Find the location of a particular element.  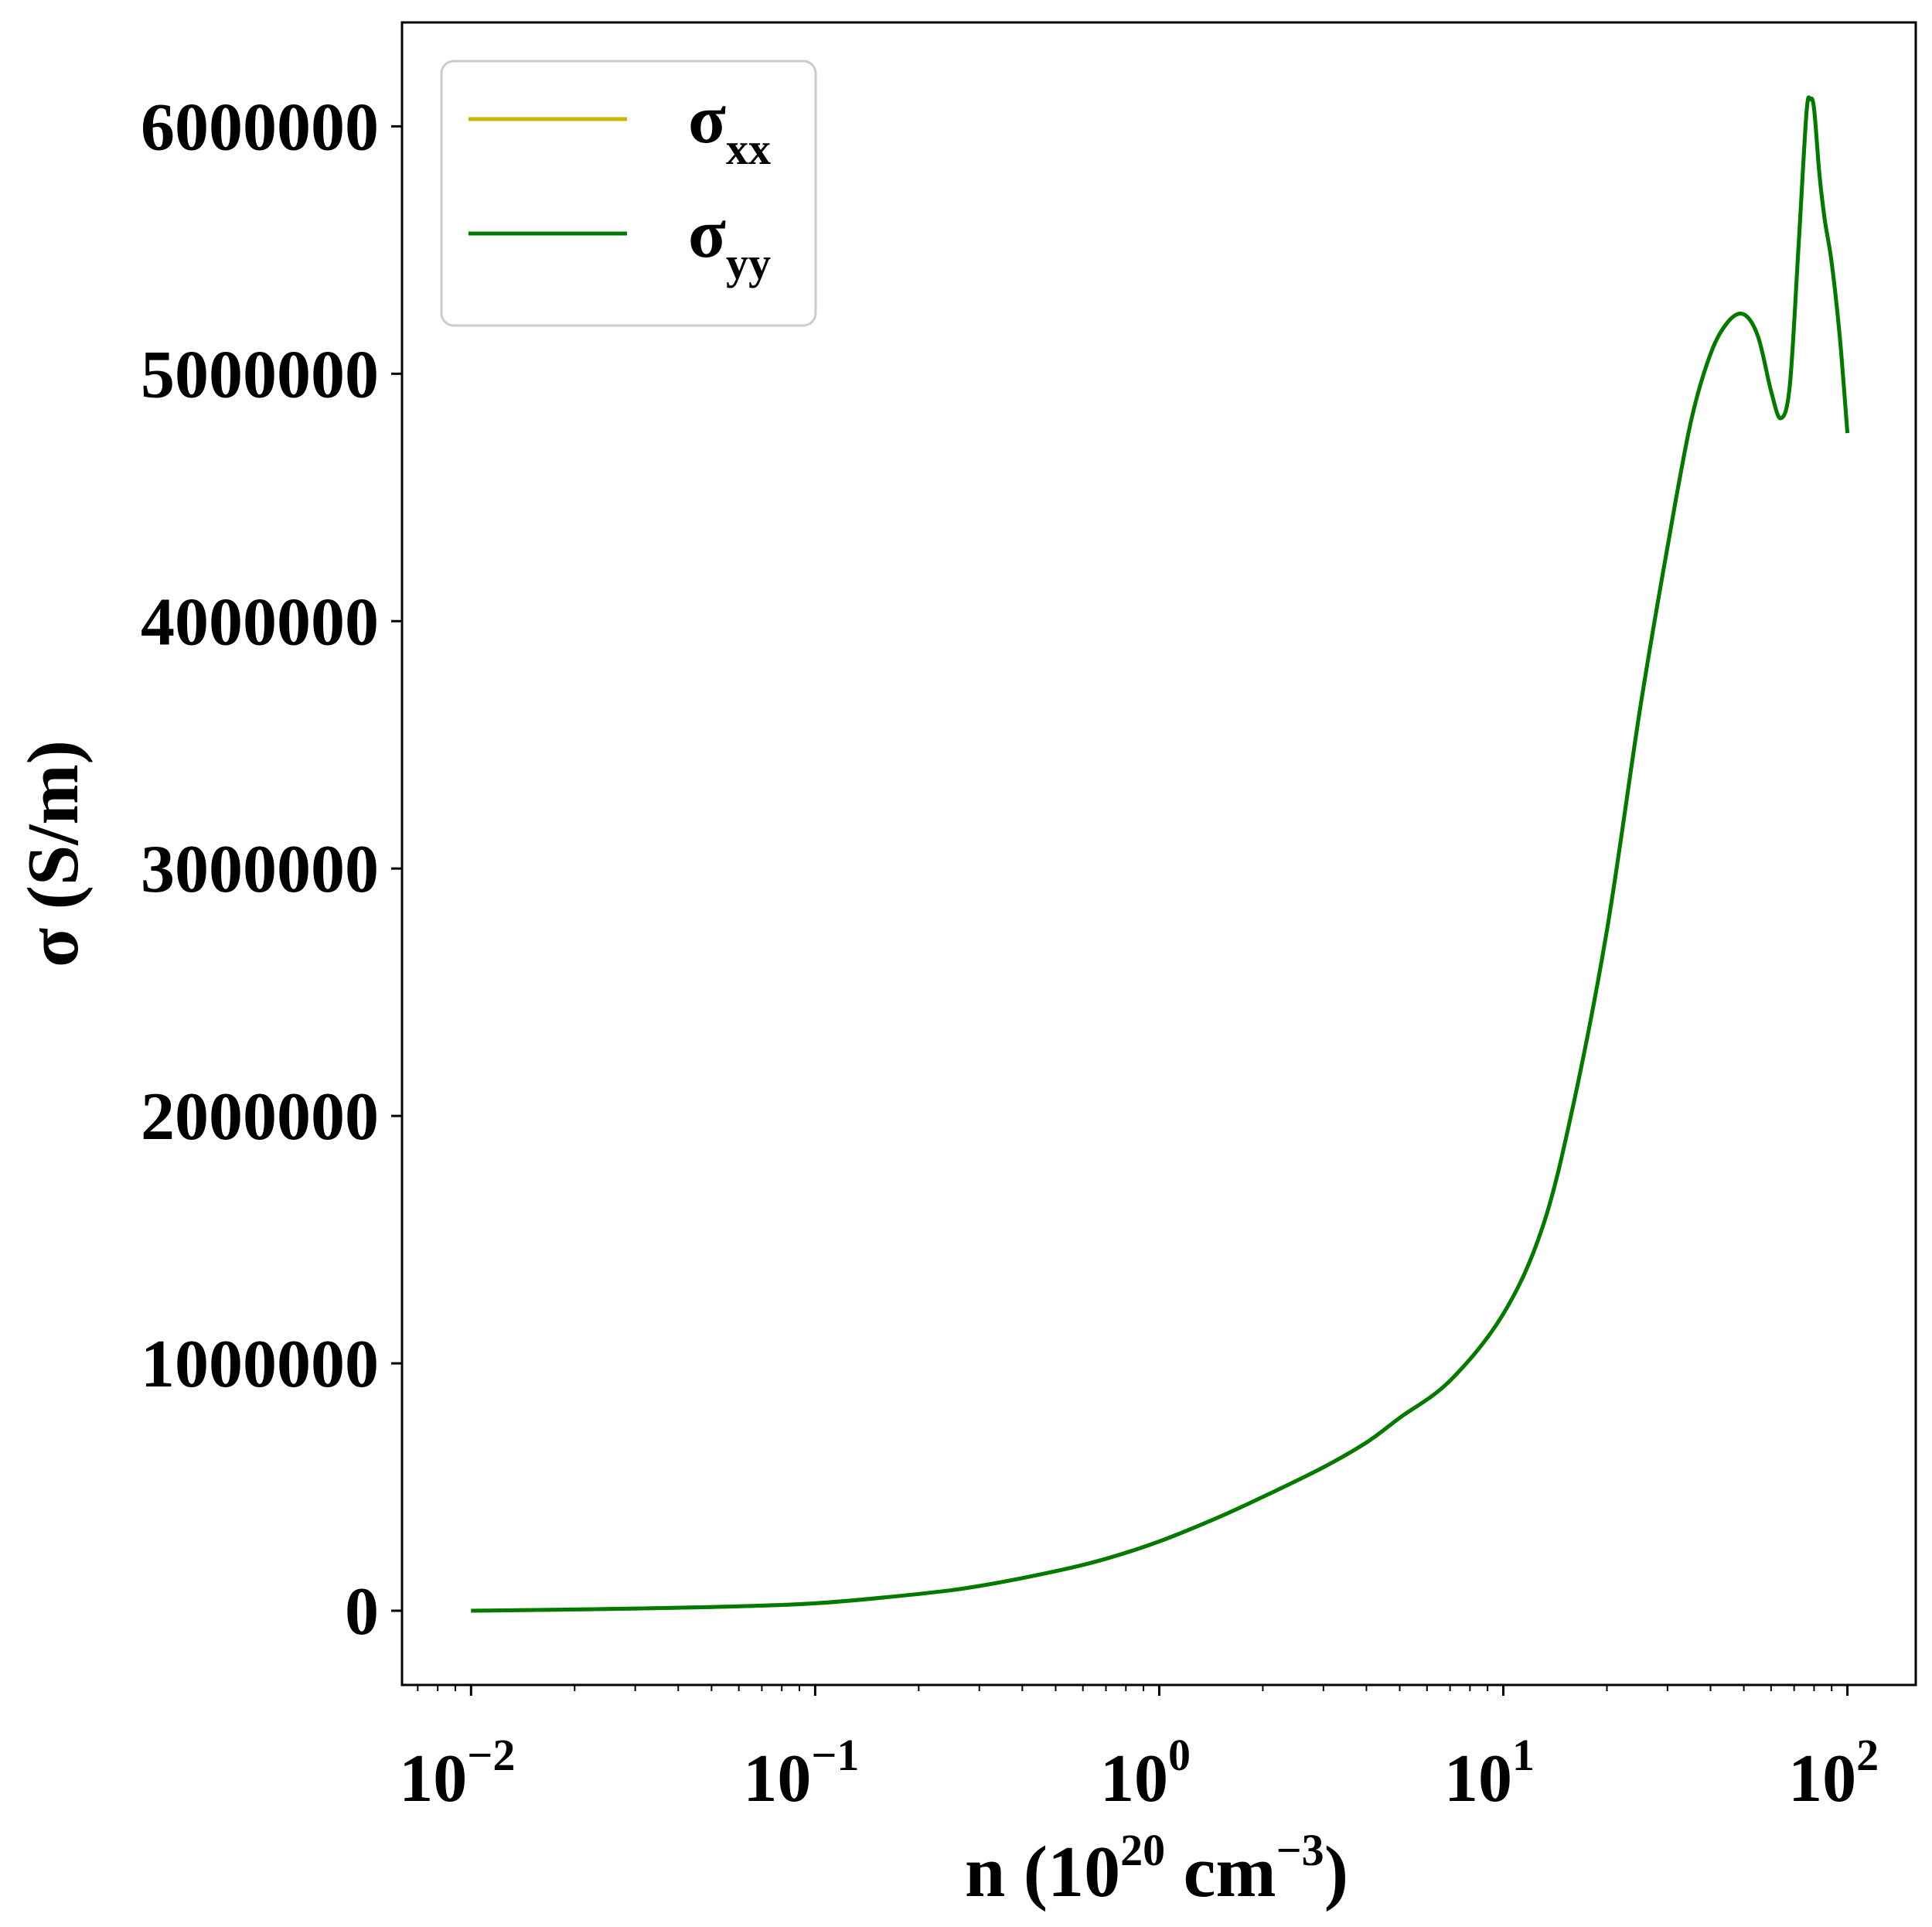

x-tick-label: 10⁻¹ is located at coordinates (801, 1773).